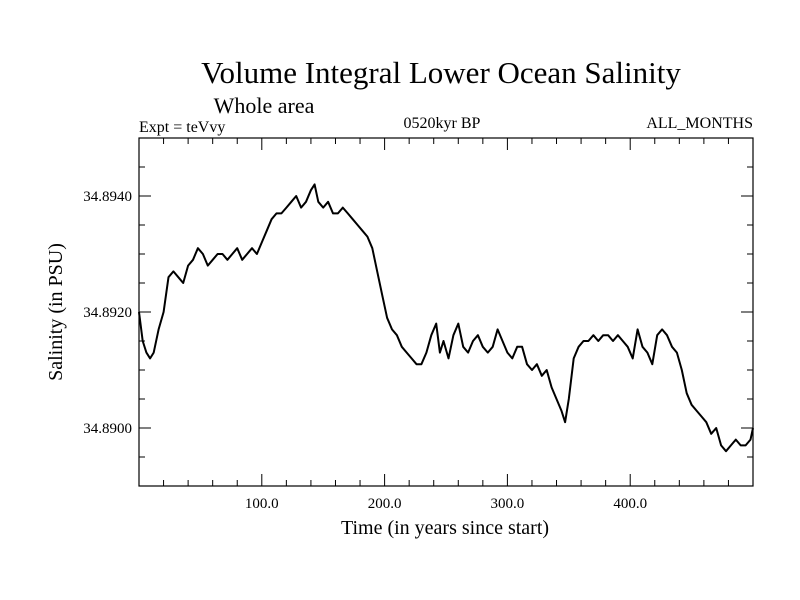 This screenshot has width=800, height=600. I want to click on x-tick-label: 100.0, so click(262, 504).